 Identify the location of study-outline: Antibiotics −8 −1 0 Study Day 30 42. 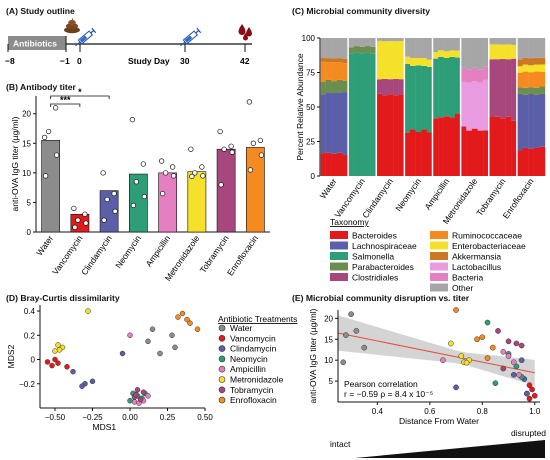
(128, 42).